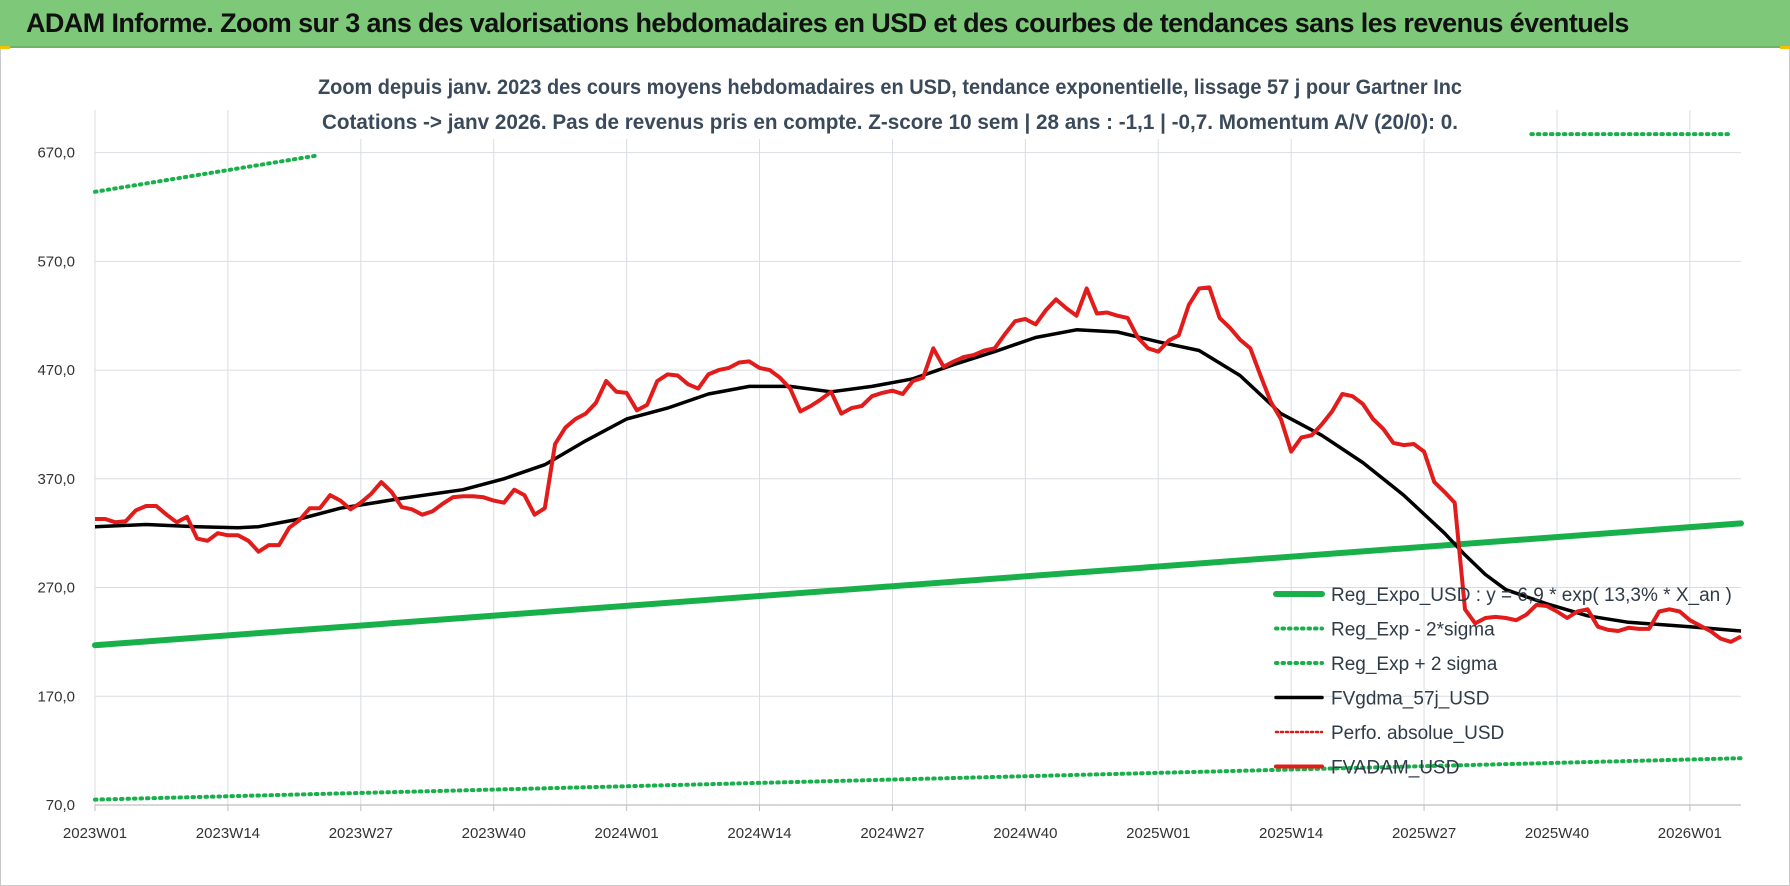 The height and width of the screenshot is (886, 1790). I want to click on legend-label: FVADAM_USD, so click(1395, 768).